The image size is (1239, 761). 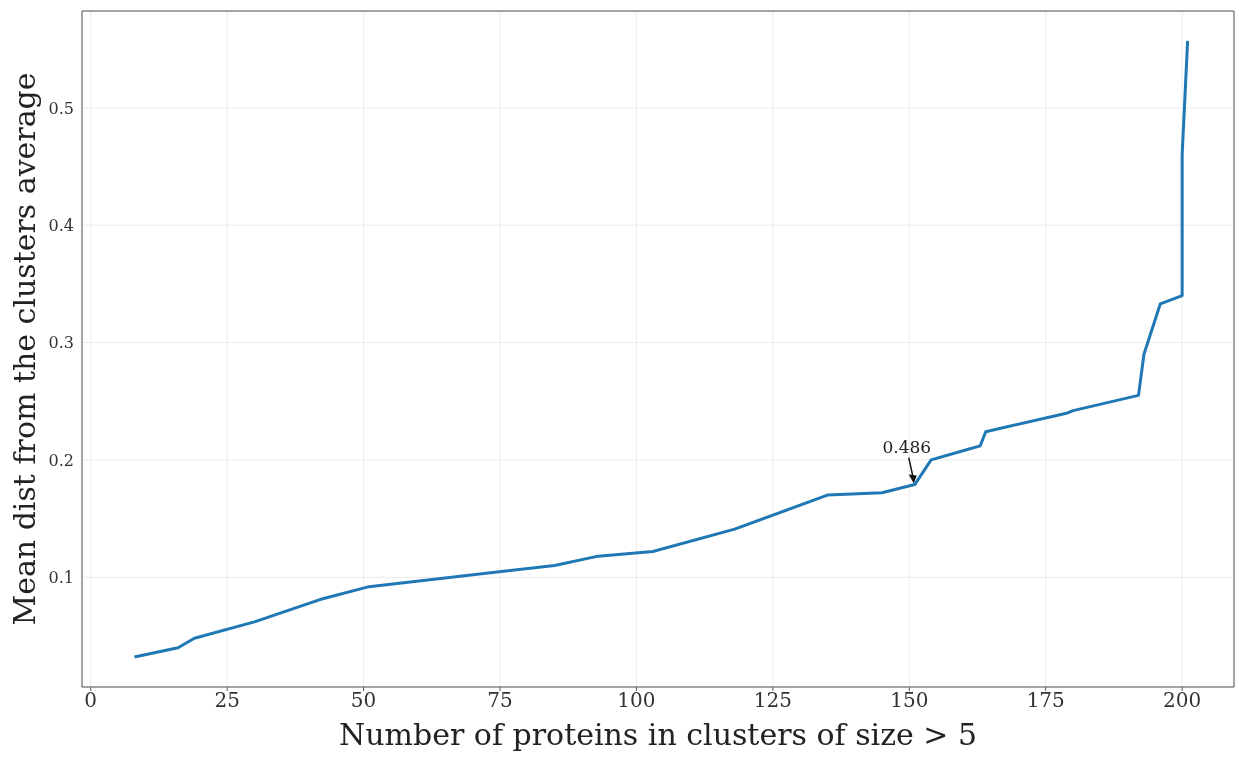 What do you see at coordinates (909, 700) in the screenshot?
I see `x-tick-label: 150` at bounding box center [909, 700].